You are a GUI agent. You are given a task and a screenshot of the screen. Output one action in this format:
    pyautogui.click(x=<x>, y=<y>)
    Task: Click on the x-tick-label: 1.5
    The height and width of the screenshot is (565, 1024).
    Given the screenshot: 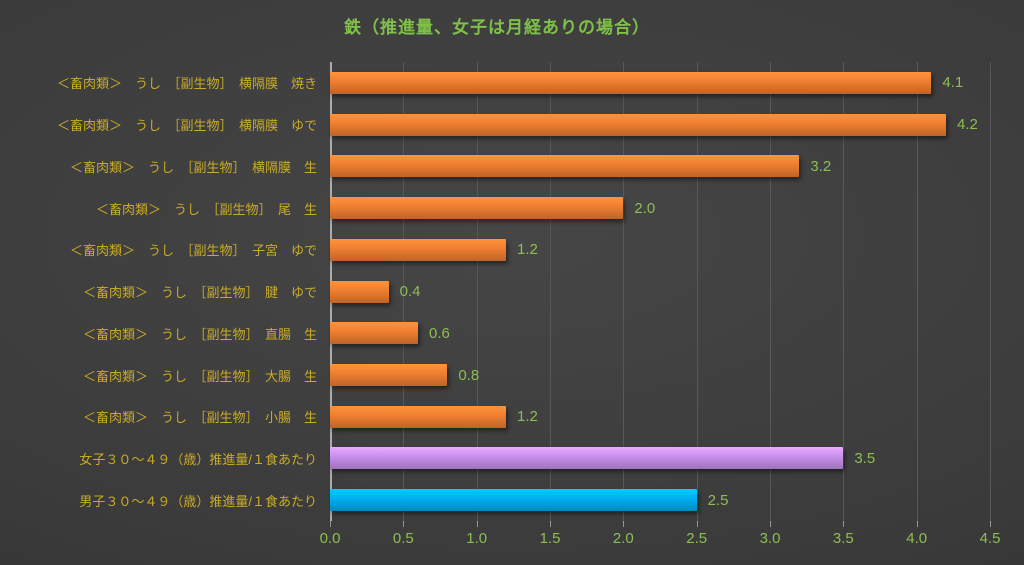 What is the action you would take?
    pyautogui.click(x=550, y=538)
    